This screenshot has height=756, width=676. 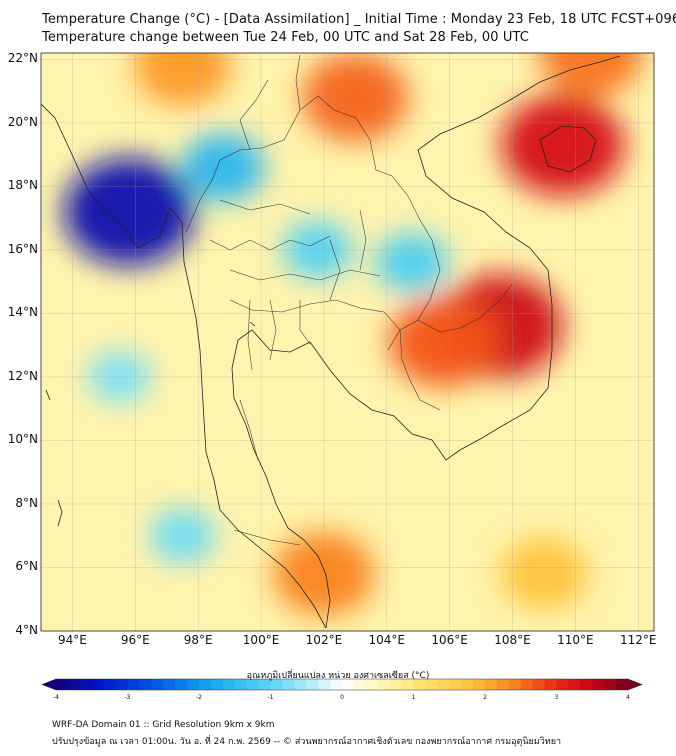 What do you see at coordinates (49, 684) in the screenshot?
I see `colorbar-min-arrow` at bounding box center [49, 684].